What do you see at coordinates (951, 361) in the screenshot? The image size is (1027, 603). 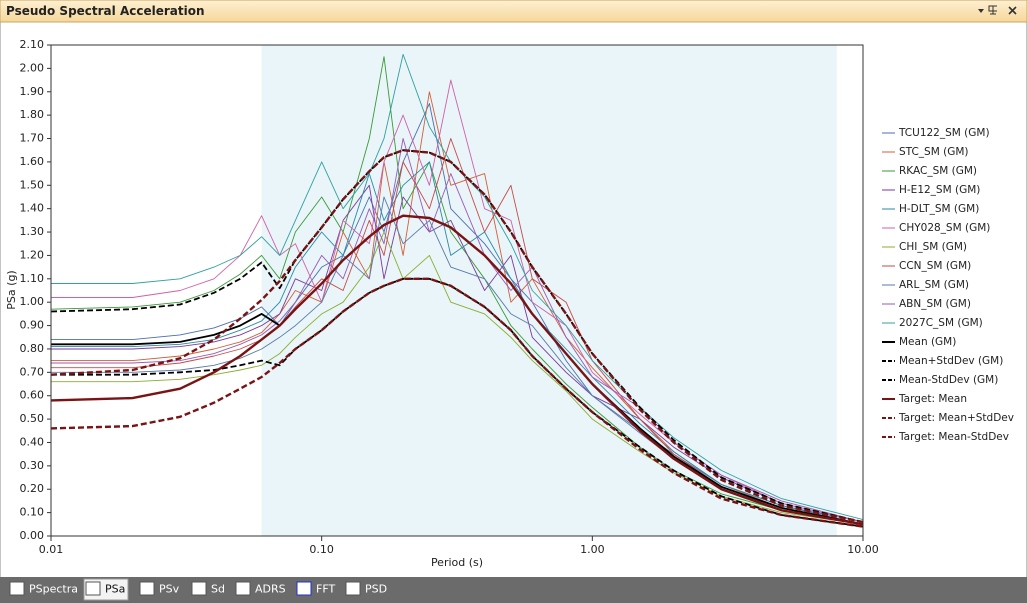 I see `legend-label: Mean+StdDev (GM)` at bounding box center [951, 361].